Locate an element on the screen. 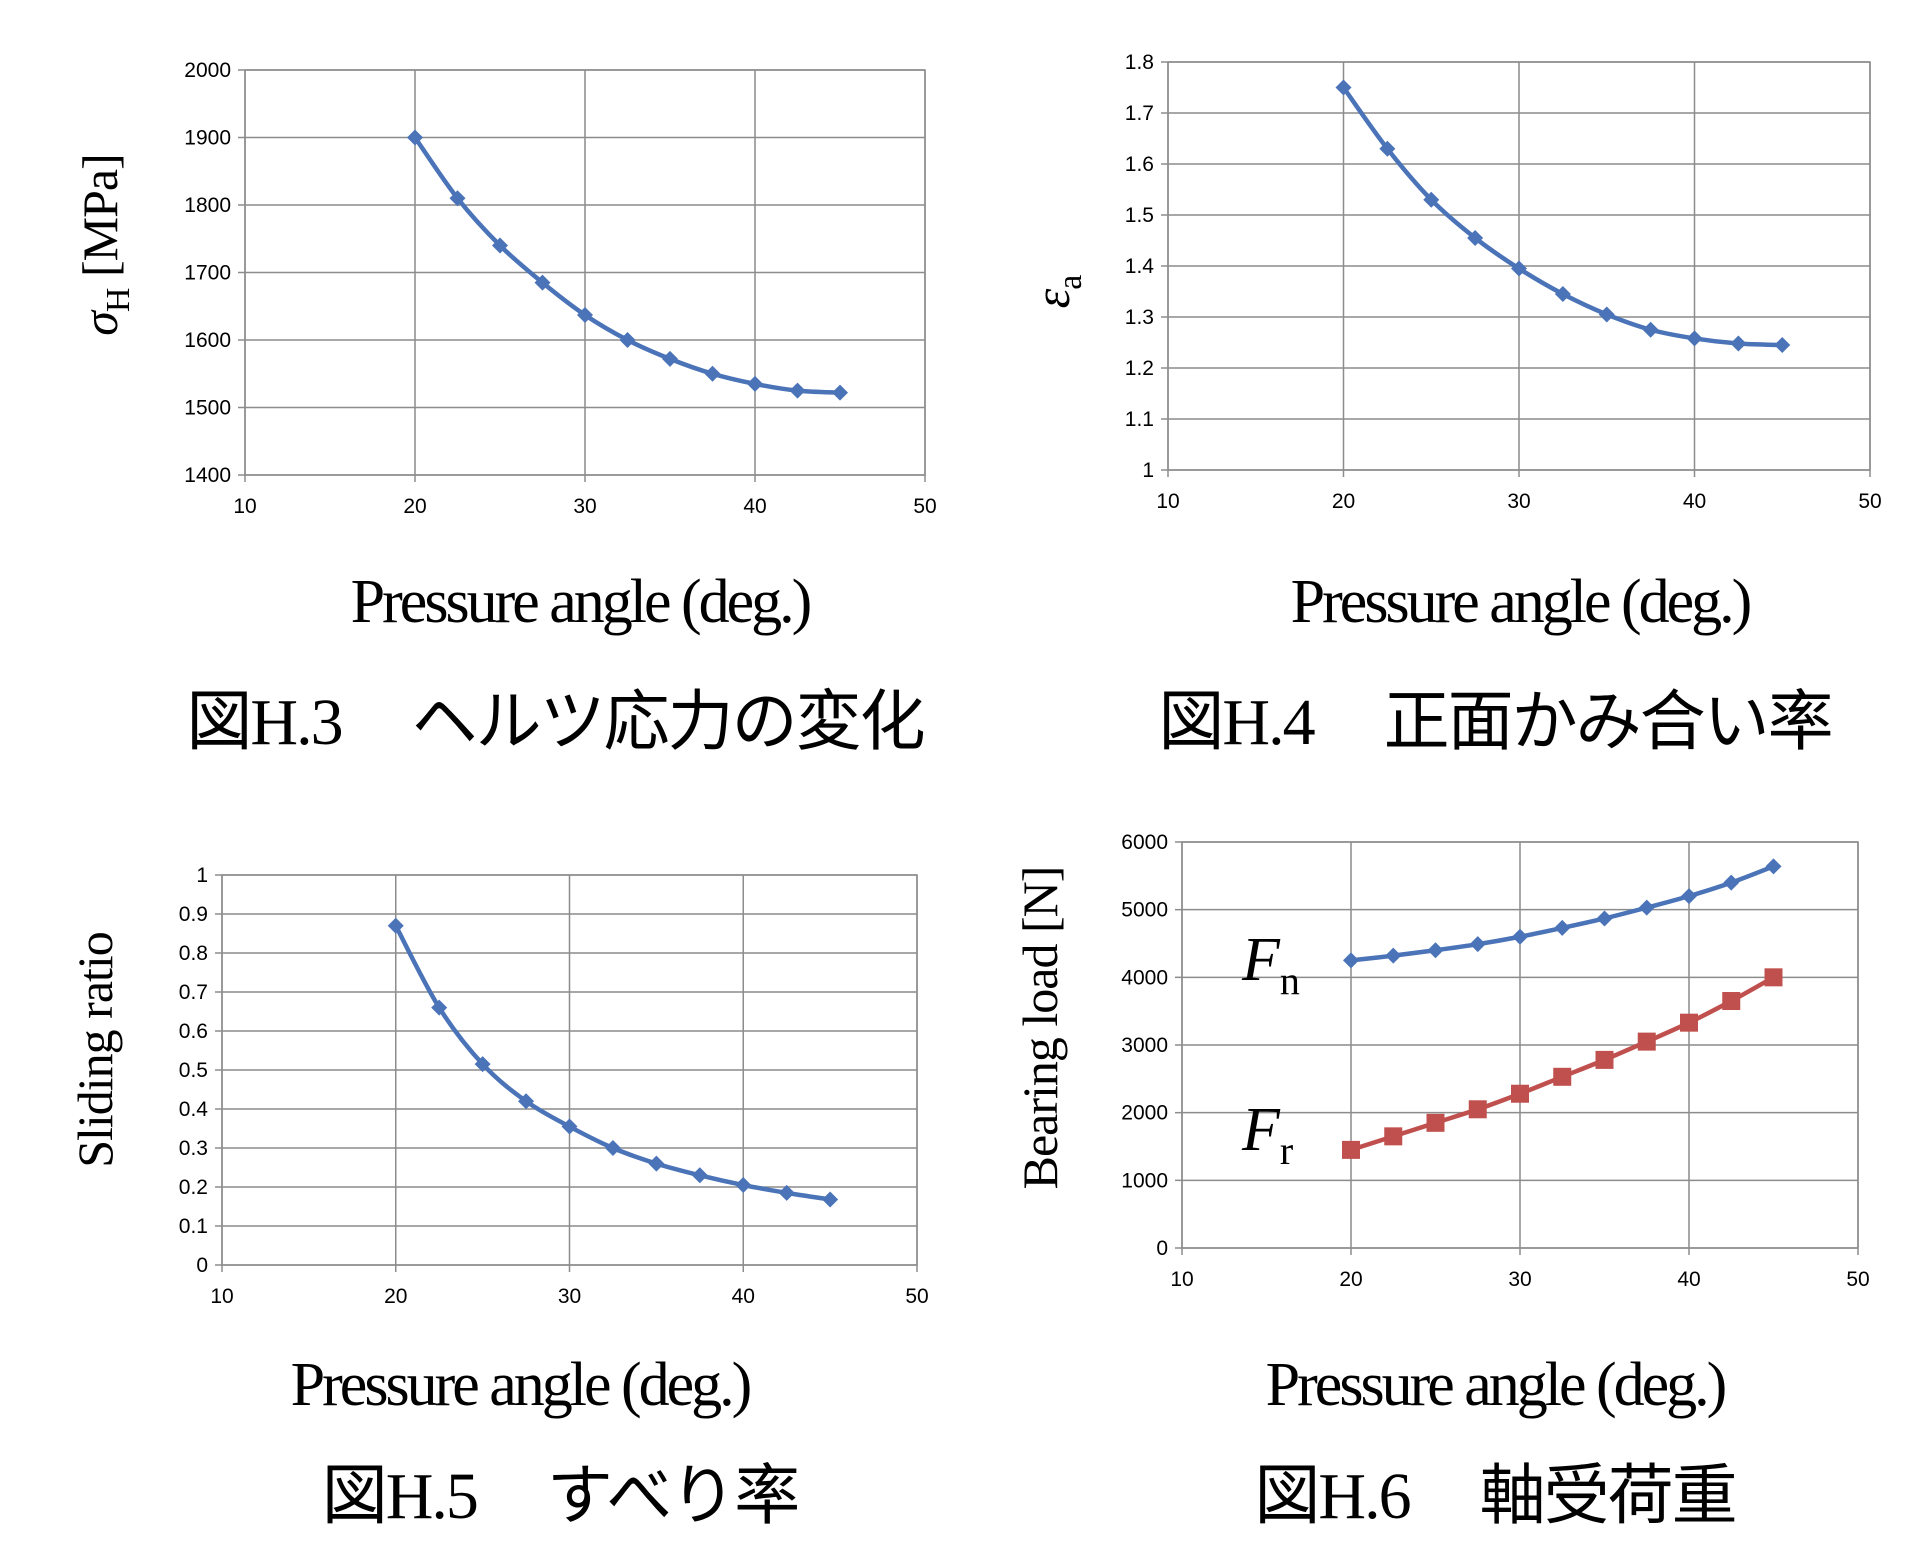  chart-h4-svg: 1 1.1 1.2 1.3 1.4 1.5 1.6 1.7 1.8 10 20 30 40 50 is located at coordinates (1503, 282).